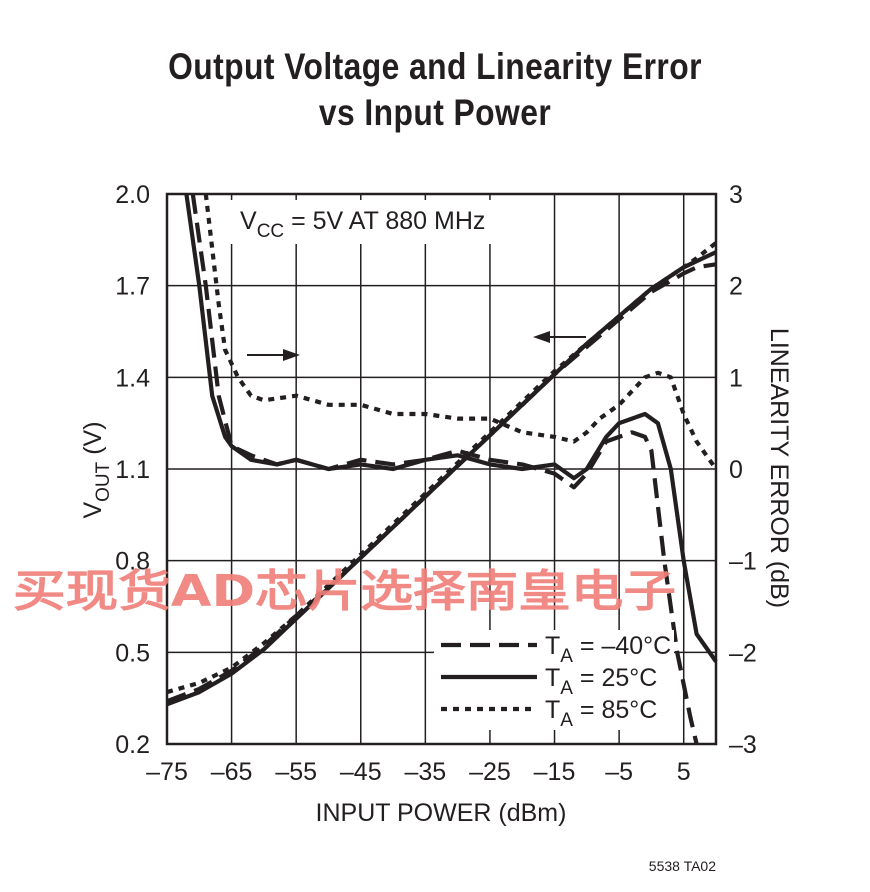 The height and width of the screenshot is (892, 870). Describe the element at coordinates (435, 66) in the screenshot. I see `chart-title-line-1: Output Voltage and Linearity Error` at that location.